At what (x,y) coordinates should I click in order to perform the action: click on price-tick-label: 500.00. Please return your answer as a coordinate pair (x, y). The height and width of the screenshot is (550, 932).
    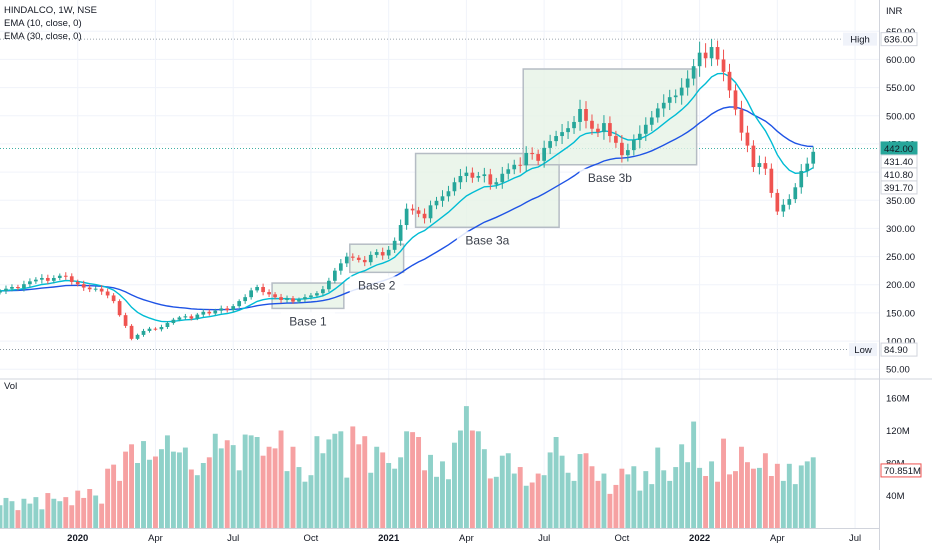
    Looking at the image, I should click on (900, 116).